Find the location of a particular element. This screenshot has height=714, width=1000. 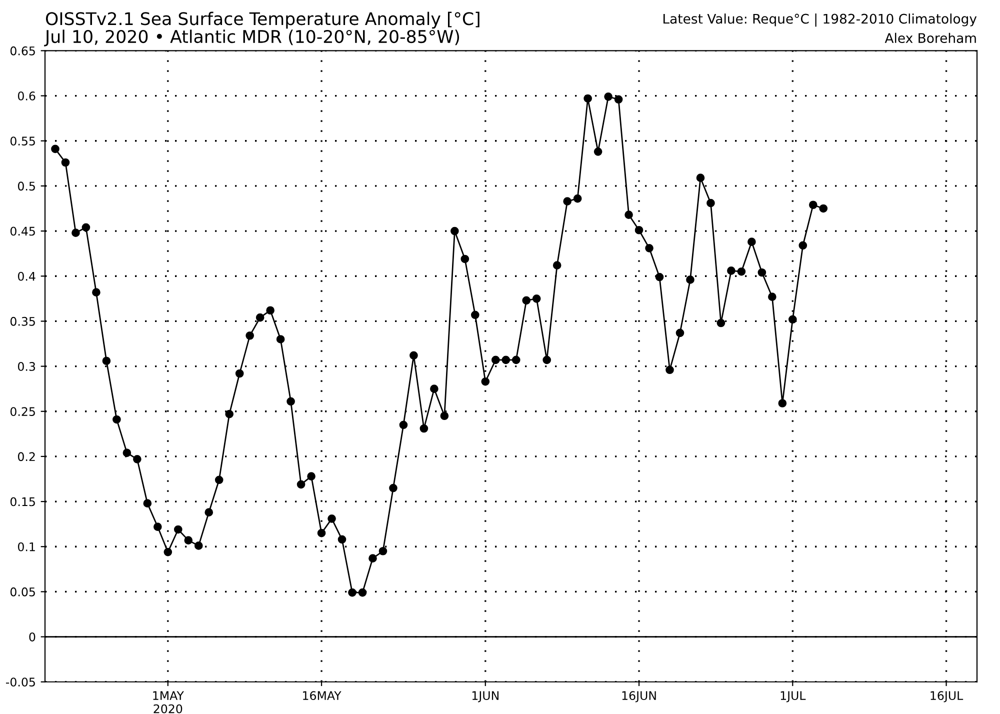

y-tick-label: 0.25 is located at coordinates (22, 411).